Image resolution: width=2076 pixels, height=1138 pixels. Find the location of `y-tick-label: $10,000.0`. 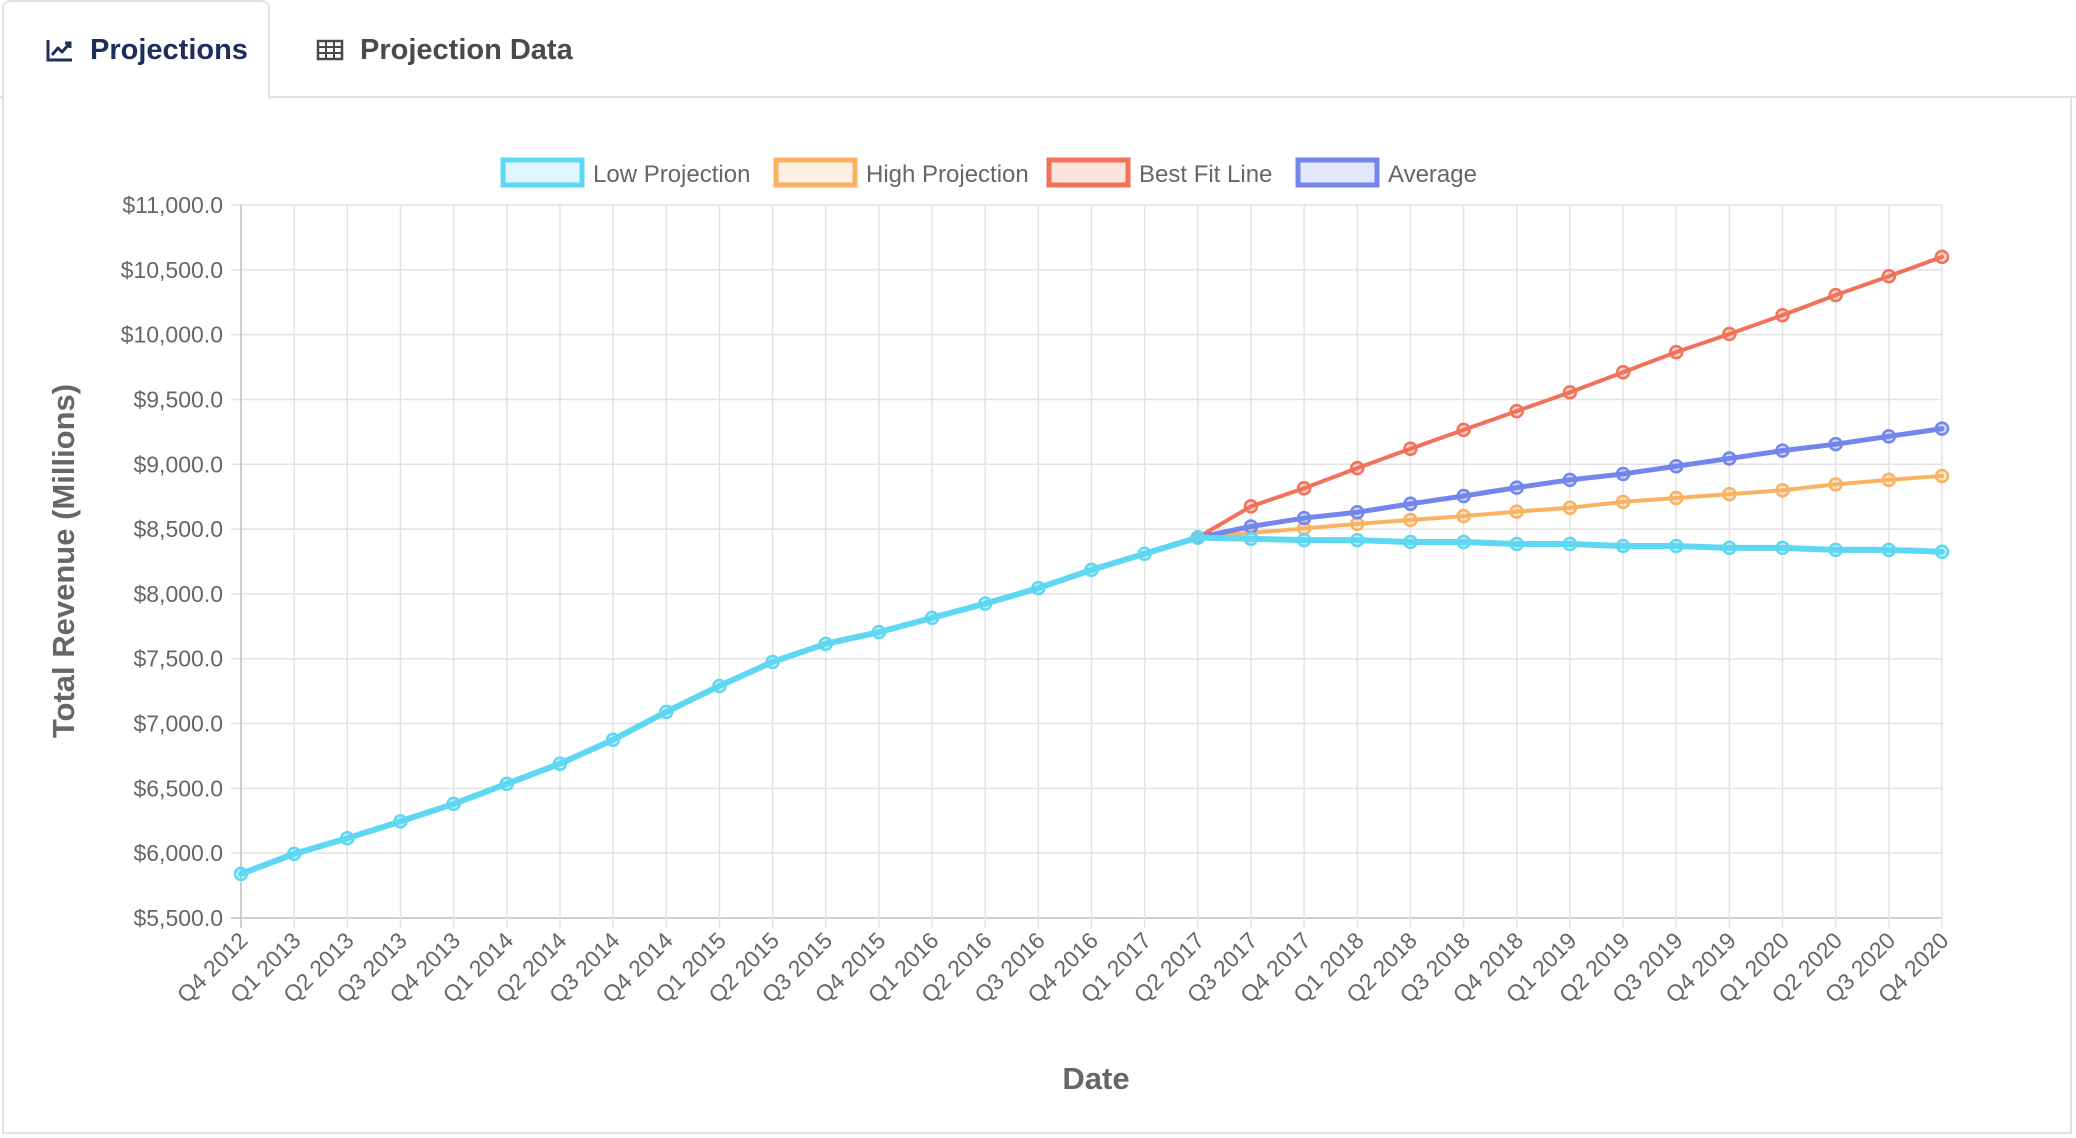

y-tick-label: $10,000.0 is located at coordinates (172, 335).